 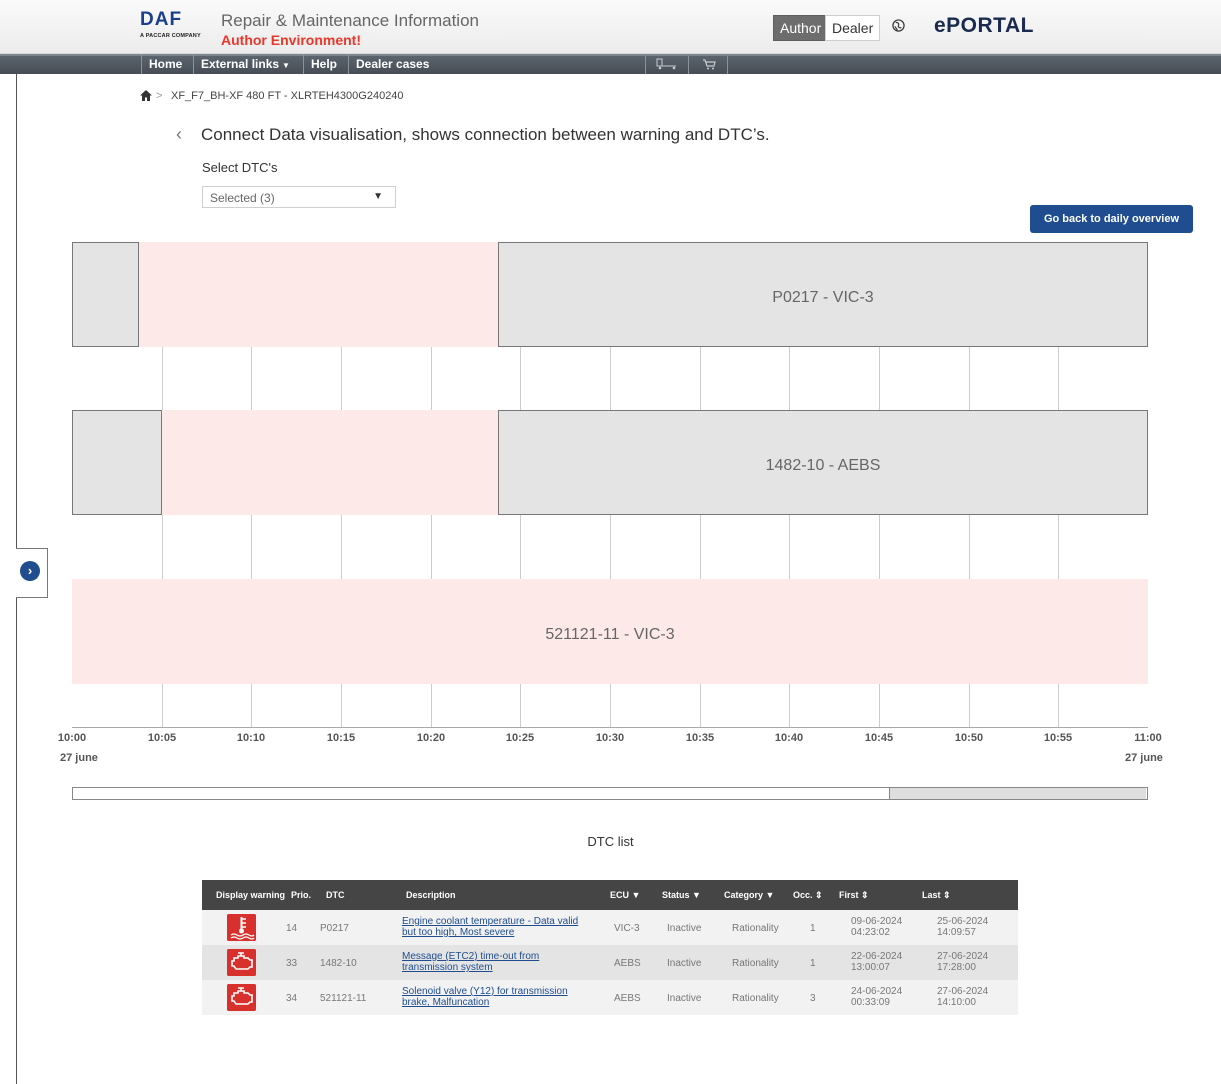 I want to click on nav-help: Help, so click(x=323, y=64).